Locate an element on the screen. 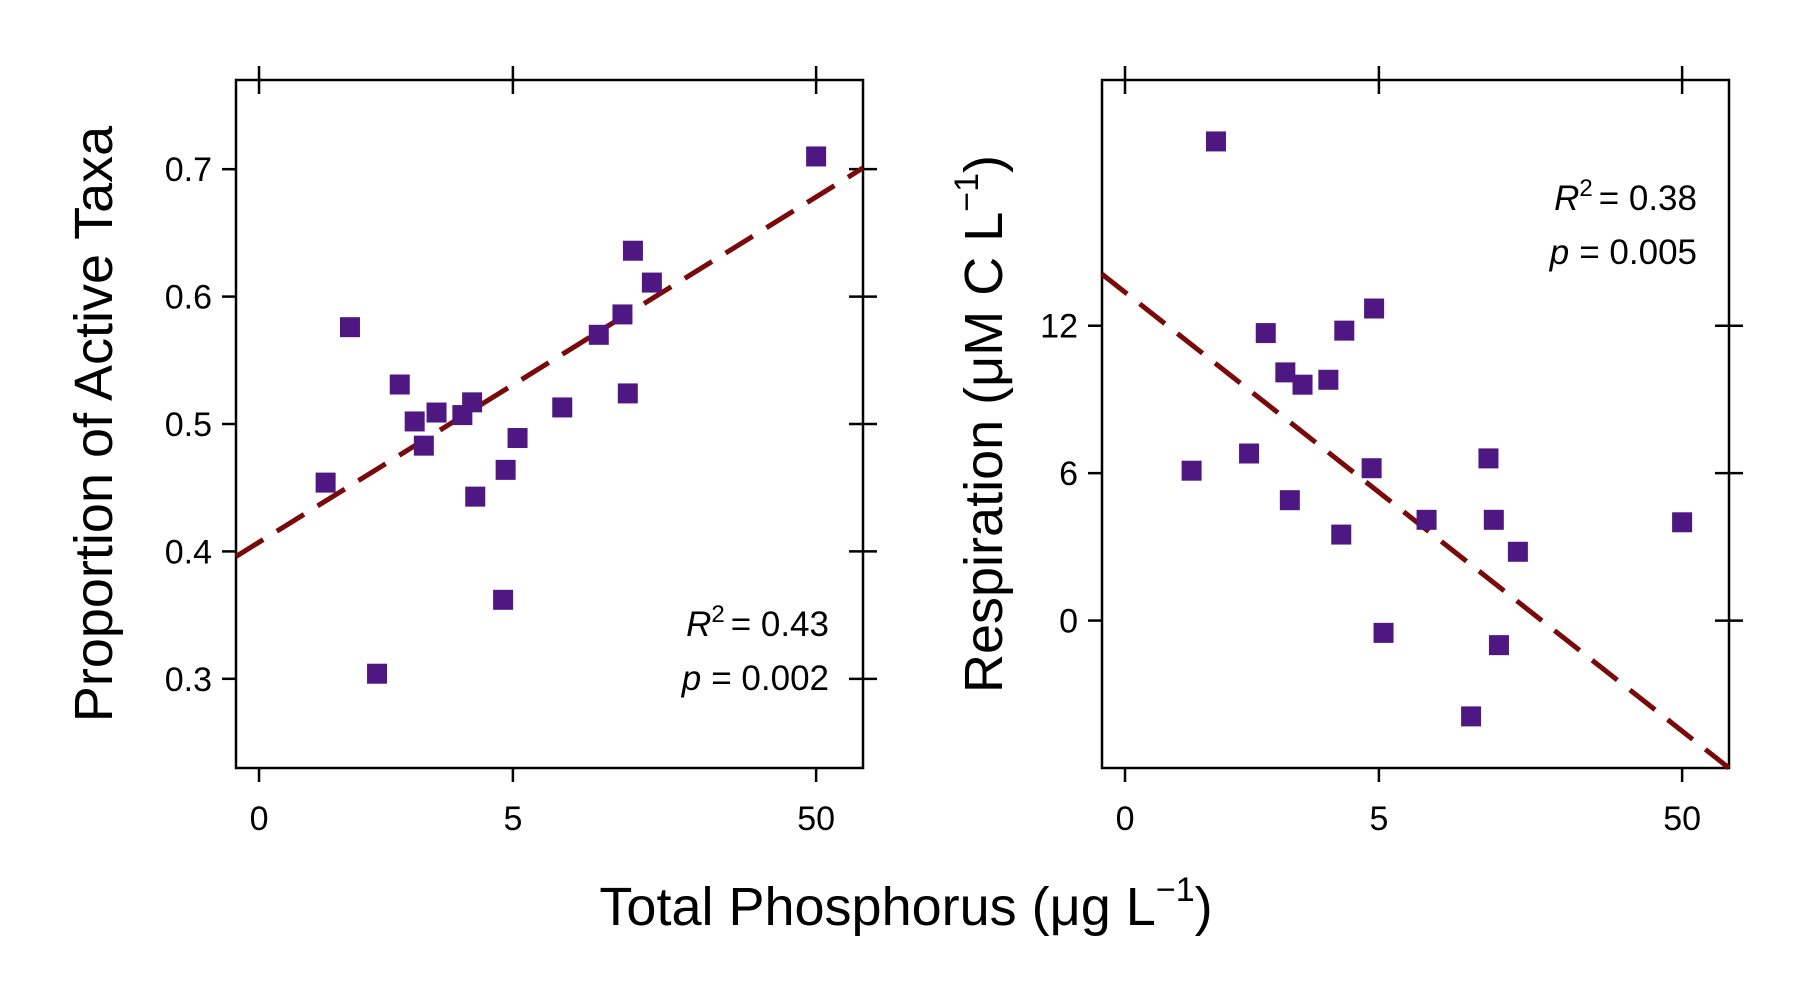  left-y-tick-label: 0.3 is located at coordinates (188, 680).